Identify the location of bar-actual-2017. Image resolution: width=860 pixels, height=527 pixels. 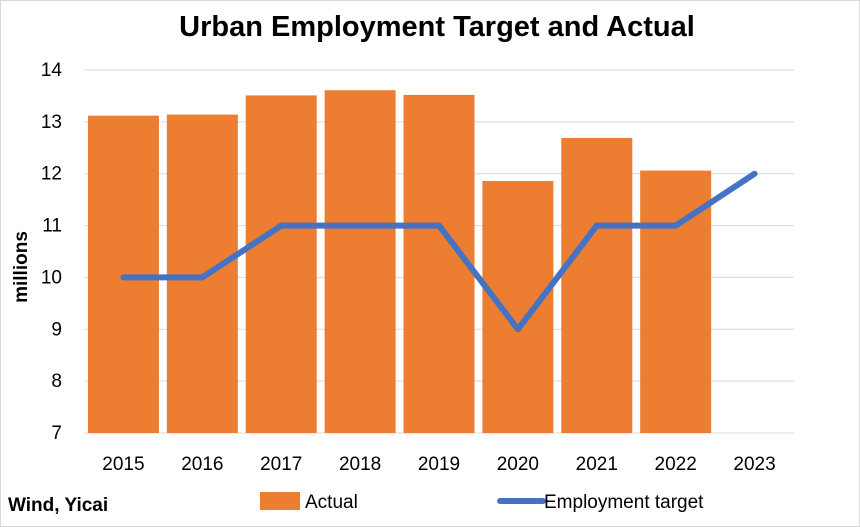
(281, 264).